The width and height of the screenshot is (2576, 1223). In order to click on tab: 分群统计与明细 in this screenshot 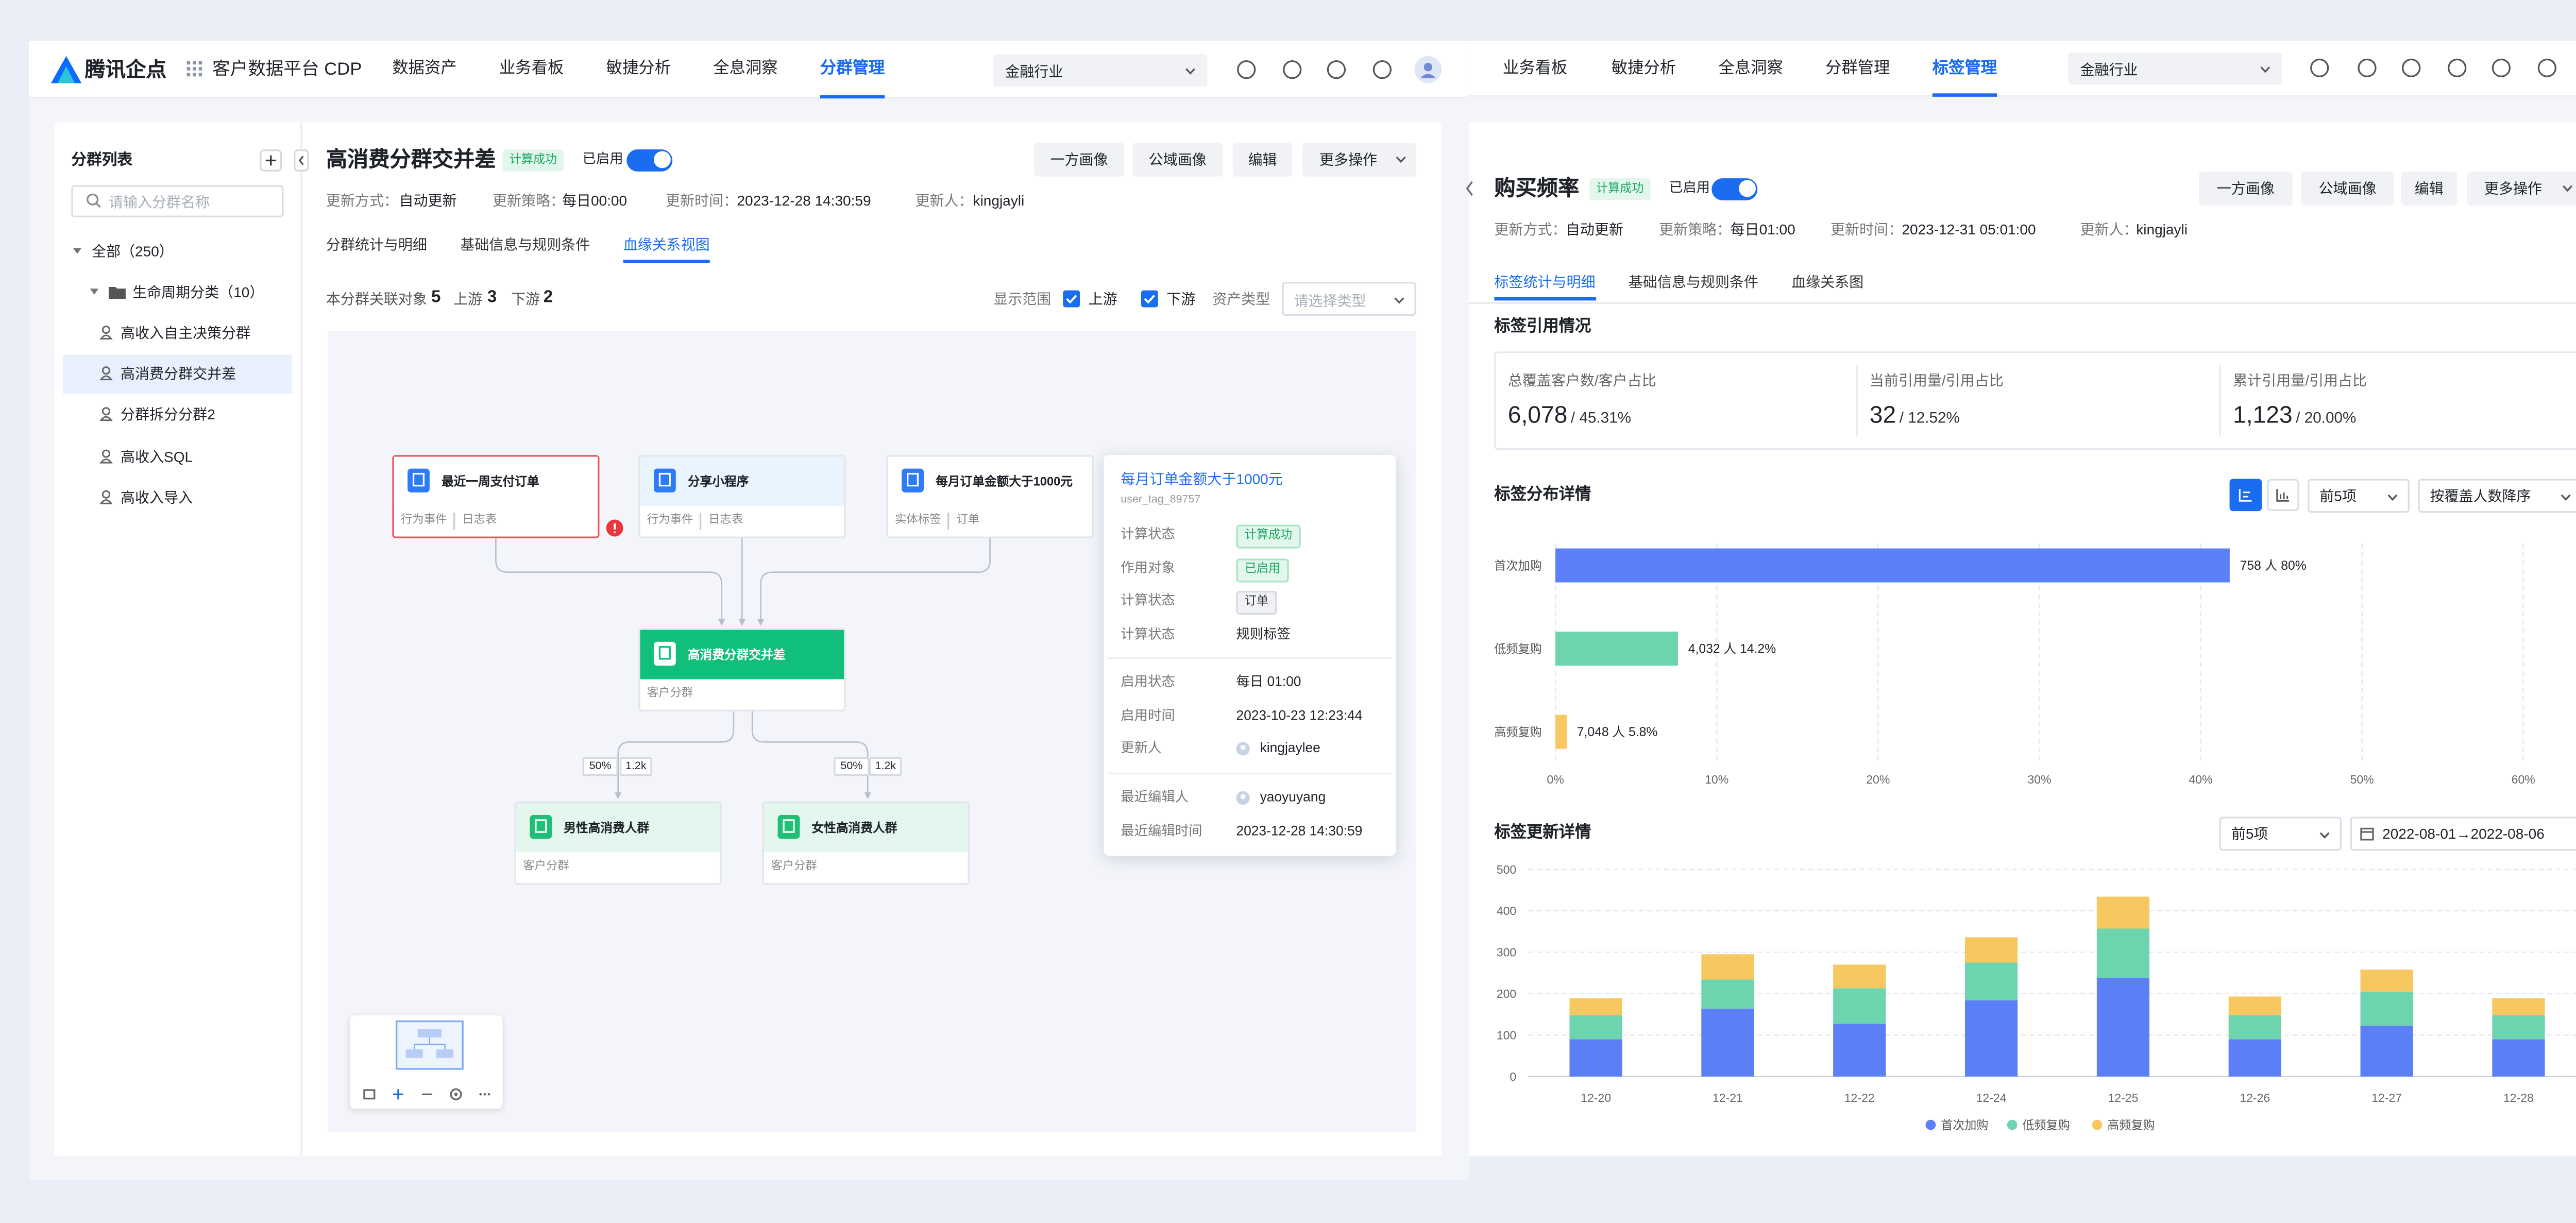, I will do `click(376, 244)`.